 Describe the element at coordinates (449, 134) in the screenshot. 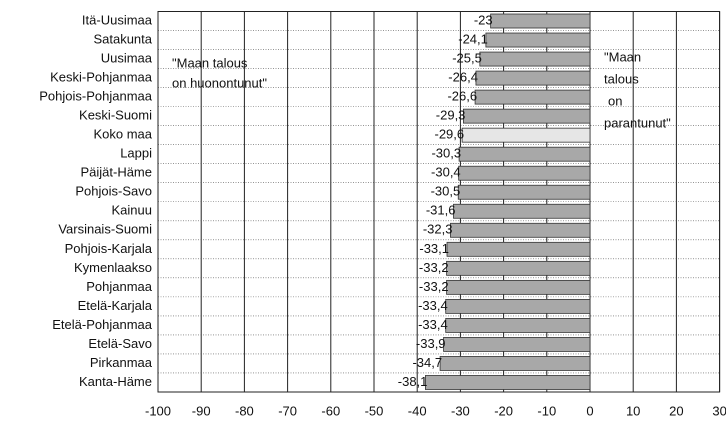

I see `value-label: -29,6` at that location.